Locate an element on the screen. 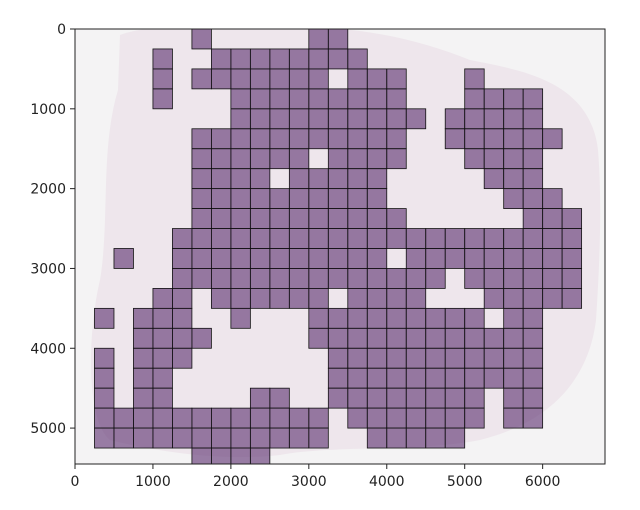 The width and height of the screenshot is (640, 510). x-tick-label: 4000 is located at coordinates (387, 482).